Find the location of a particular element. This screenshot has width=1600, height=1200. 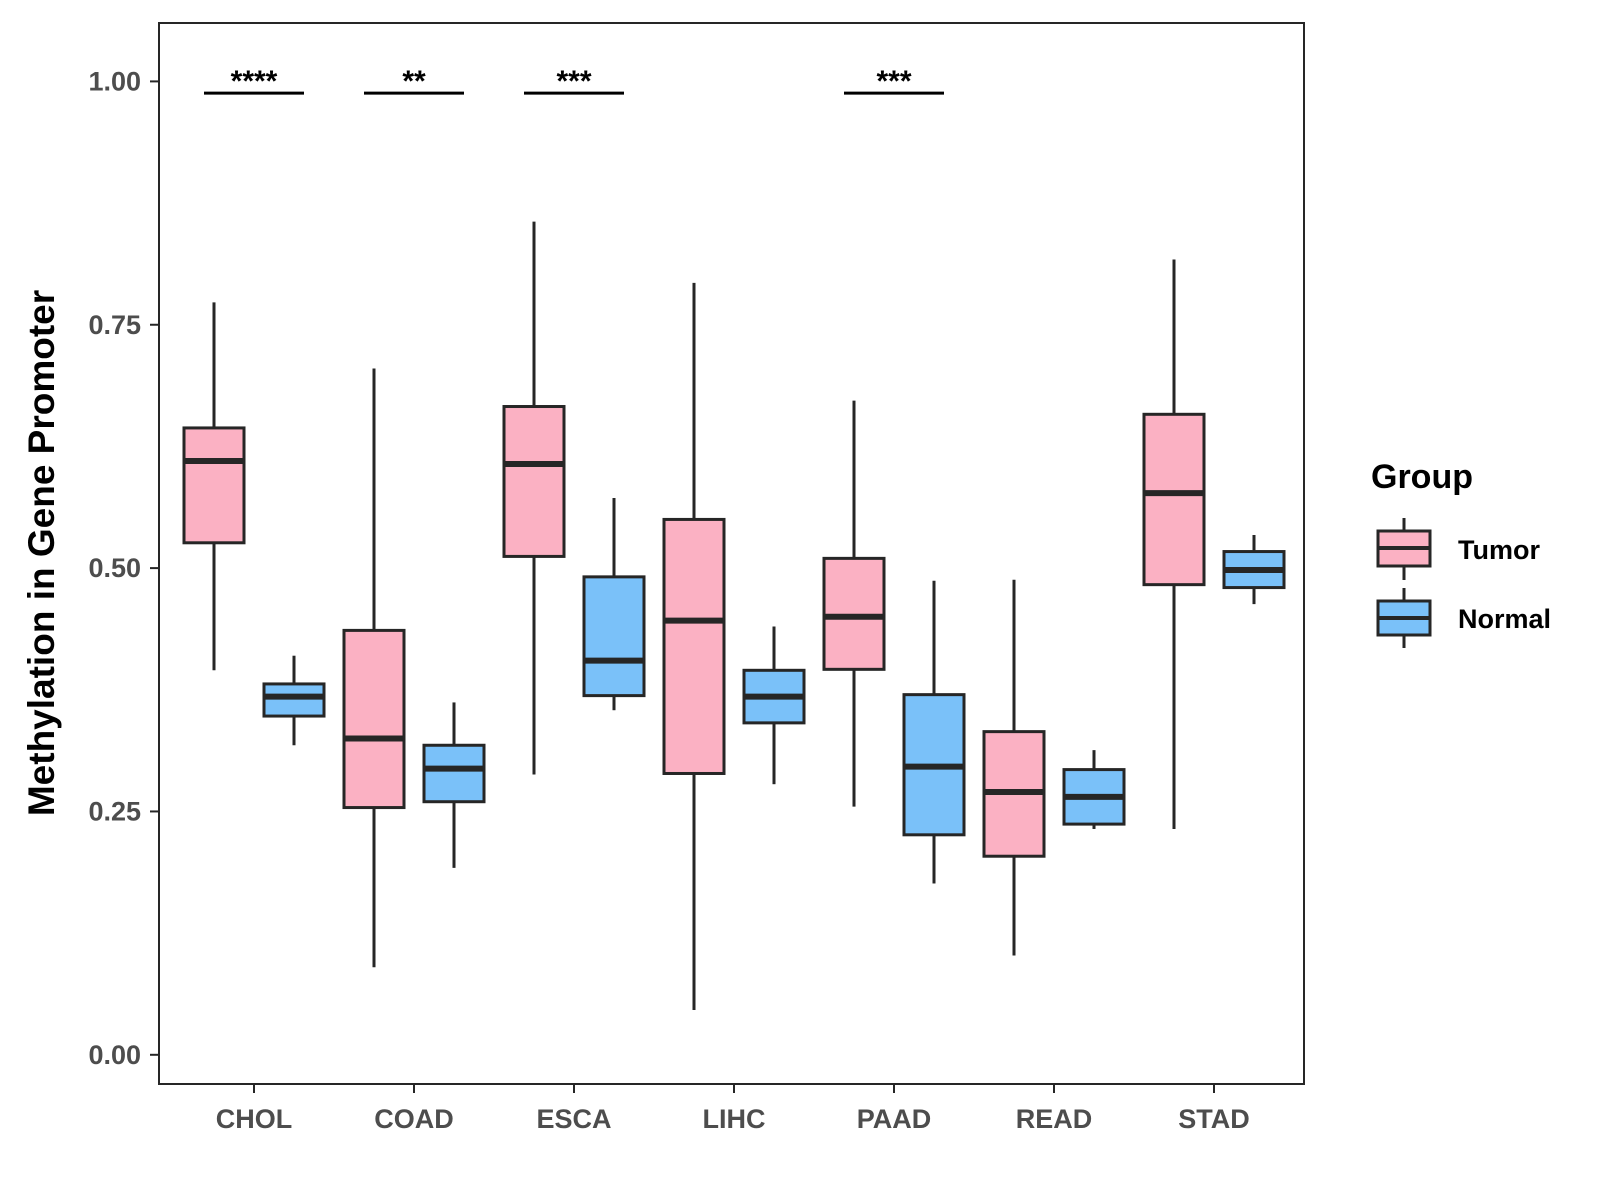

significance-coad: ** is located at coordinates (414, 81).